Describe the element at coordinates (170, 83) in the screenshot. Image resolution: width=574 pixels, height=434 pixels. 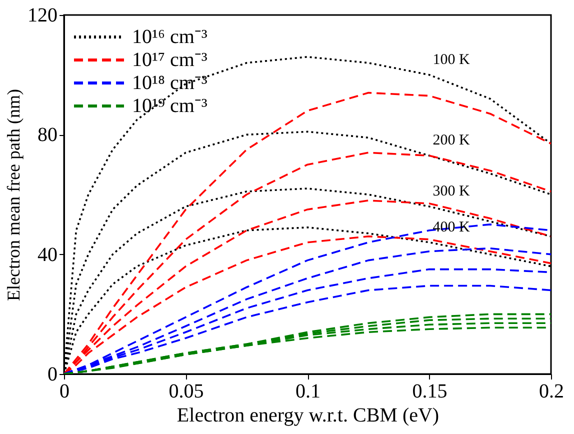
I see `legend-label: 10¹⁸ cm⁻³` at that location.